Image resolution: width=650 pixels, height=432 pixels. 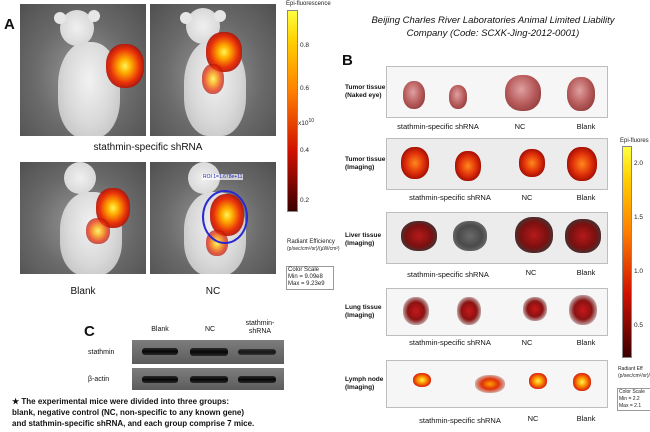 What do you see at coordinates (438, 126) in the screenshot?
I see `group-label-r1-shrna: stathmin-specific shRNA` at bounding box center [438, 126].